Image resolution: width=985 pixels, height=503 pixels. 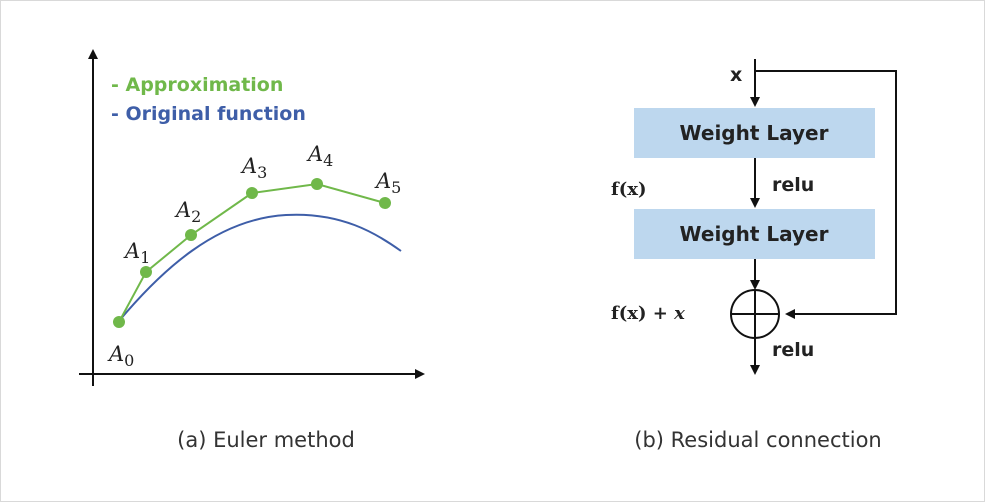 What do you see at coordinates (260, 267) in the screenshot?
I see `original-function-curve` at bounding box center [260, 267].